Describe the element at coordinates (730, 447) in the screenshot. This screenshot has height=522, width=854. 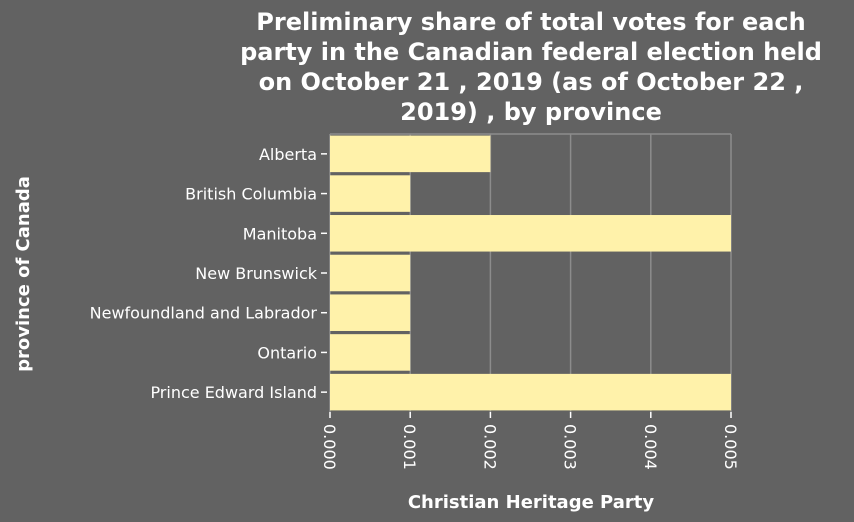
I see `x-tick-label: 0.005` at that location.